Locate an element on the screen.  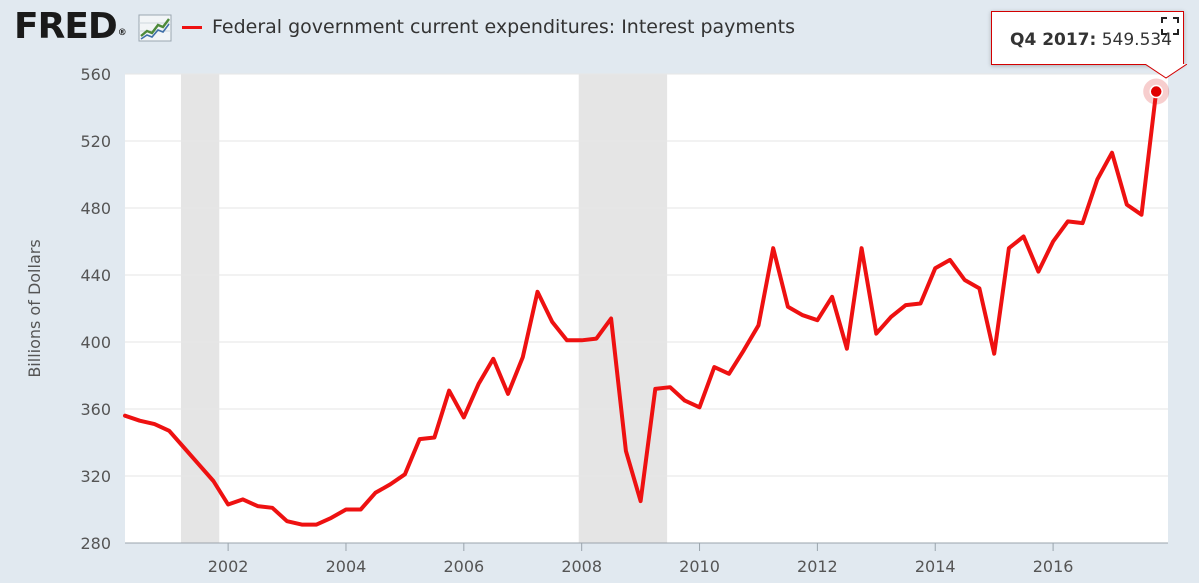
y-axis-label: Billions of Dollars is located at coordinates (34, 308).